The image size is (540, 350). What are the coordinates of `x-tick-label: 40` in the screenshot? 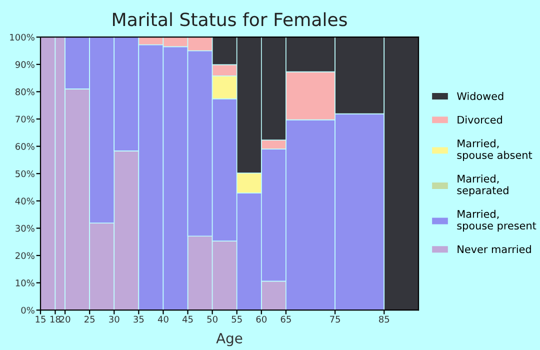 It's located at (163, 319).